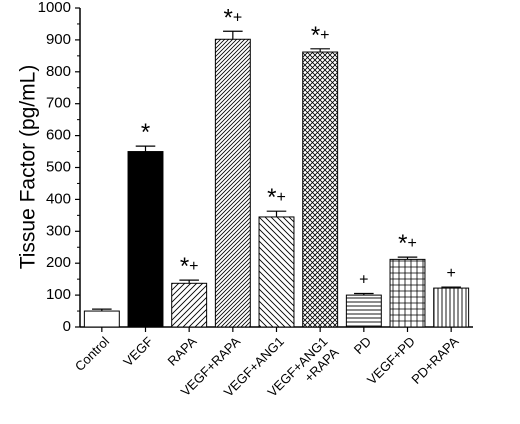 The image size is (520, 424). What do you see at coordinates (58, 135) in the screenshot?
I see `y-tick-label: 600` at bounding box center [58, 135].